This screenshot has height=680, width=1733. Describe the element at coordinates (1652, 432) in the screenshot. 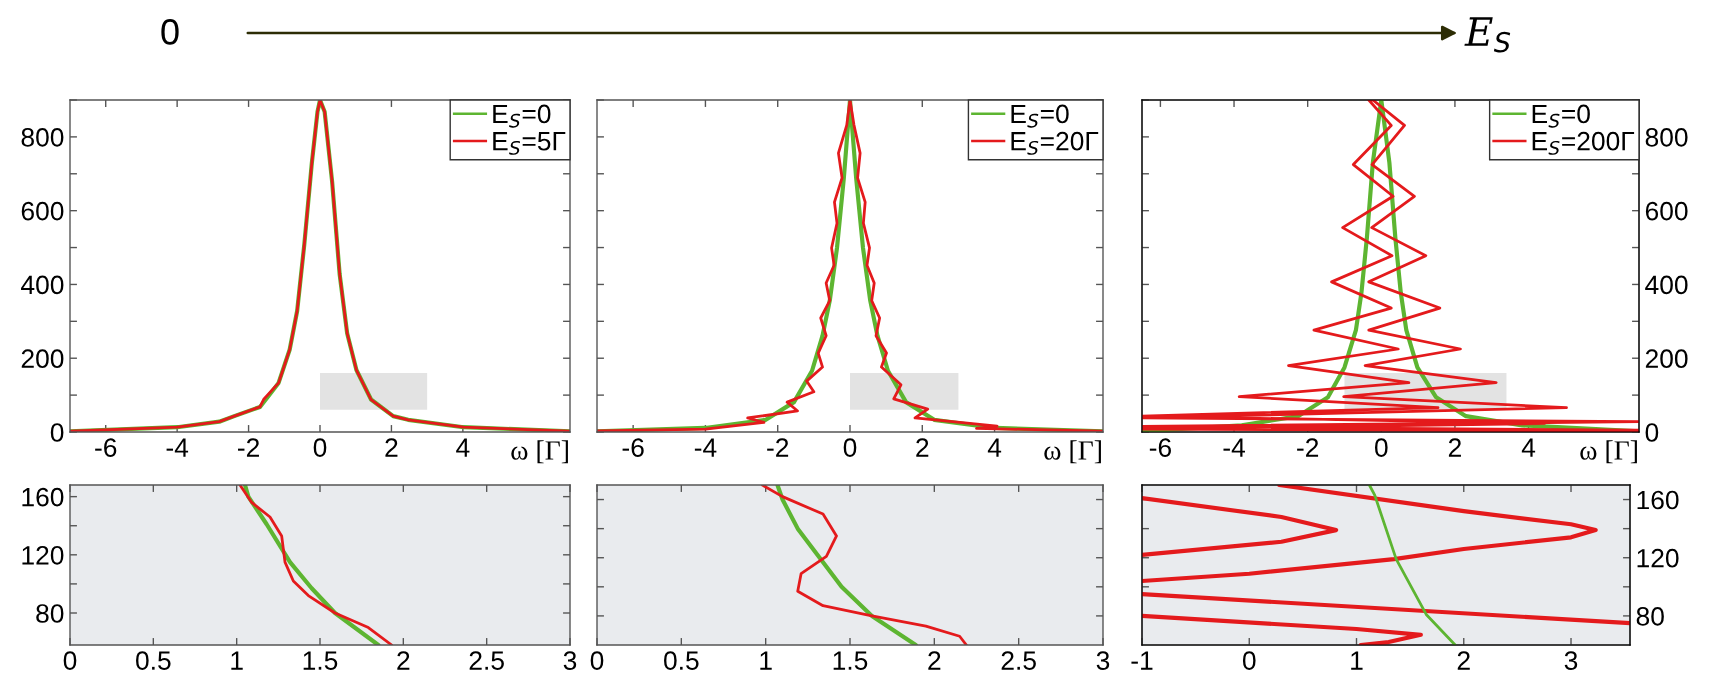

I see `y2-tick-label: 0` at that location.